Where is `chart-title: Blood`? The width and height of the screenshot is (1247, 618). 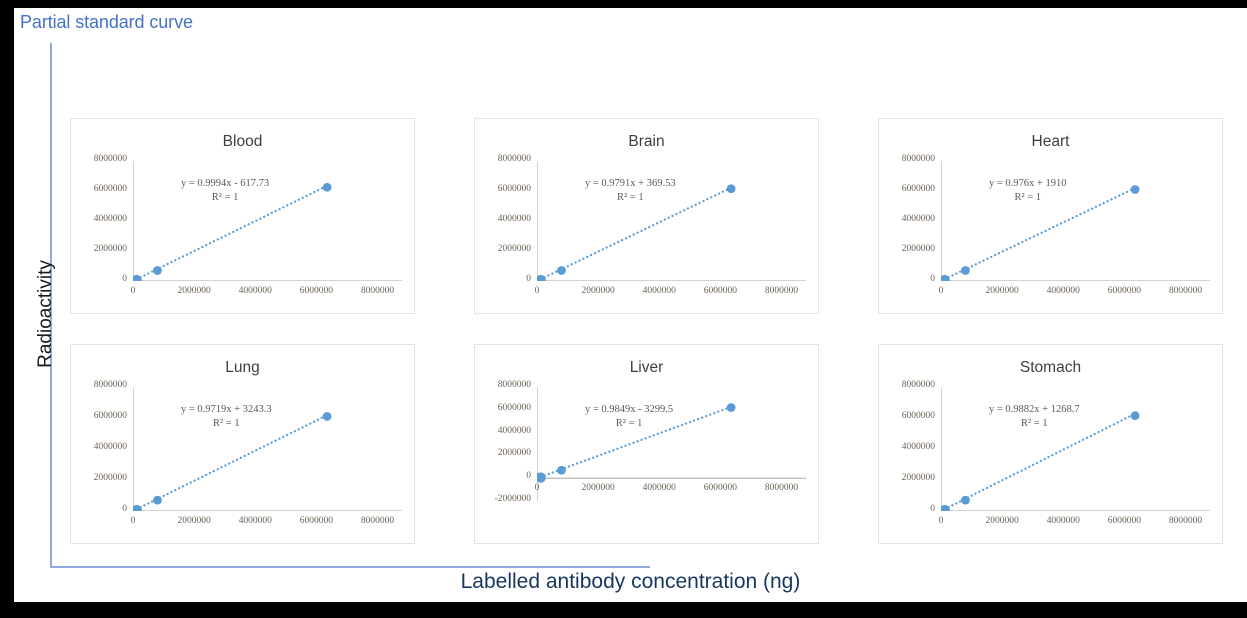
chart-title: Blood is located at coordinates (242, 141).